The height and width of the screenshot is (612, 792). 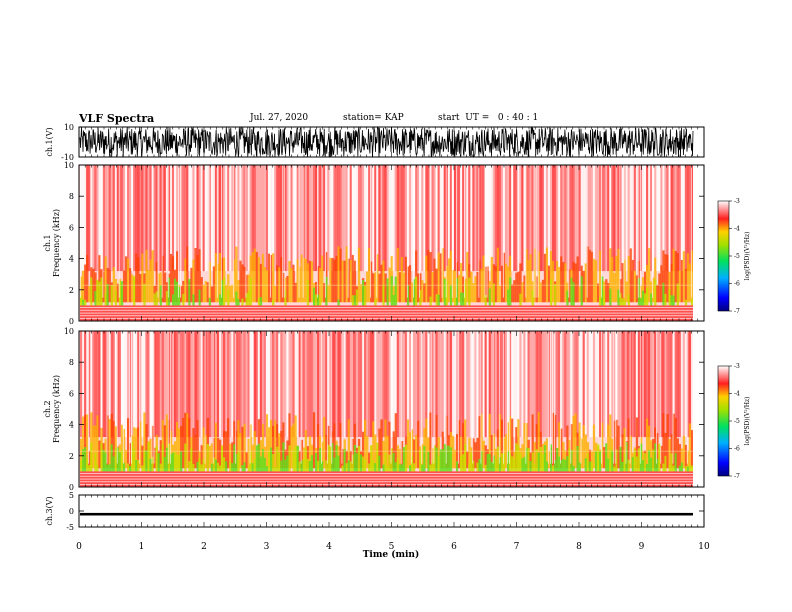 What do you see at coordinates (579, 547) in the screenshot?
I see `x-tick-label: 8` at bounding box center [579, 547].